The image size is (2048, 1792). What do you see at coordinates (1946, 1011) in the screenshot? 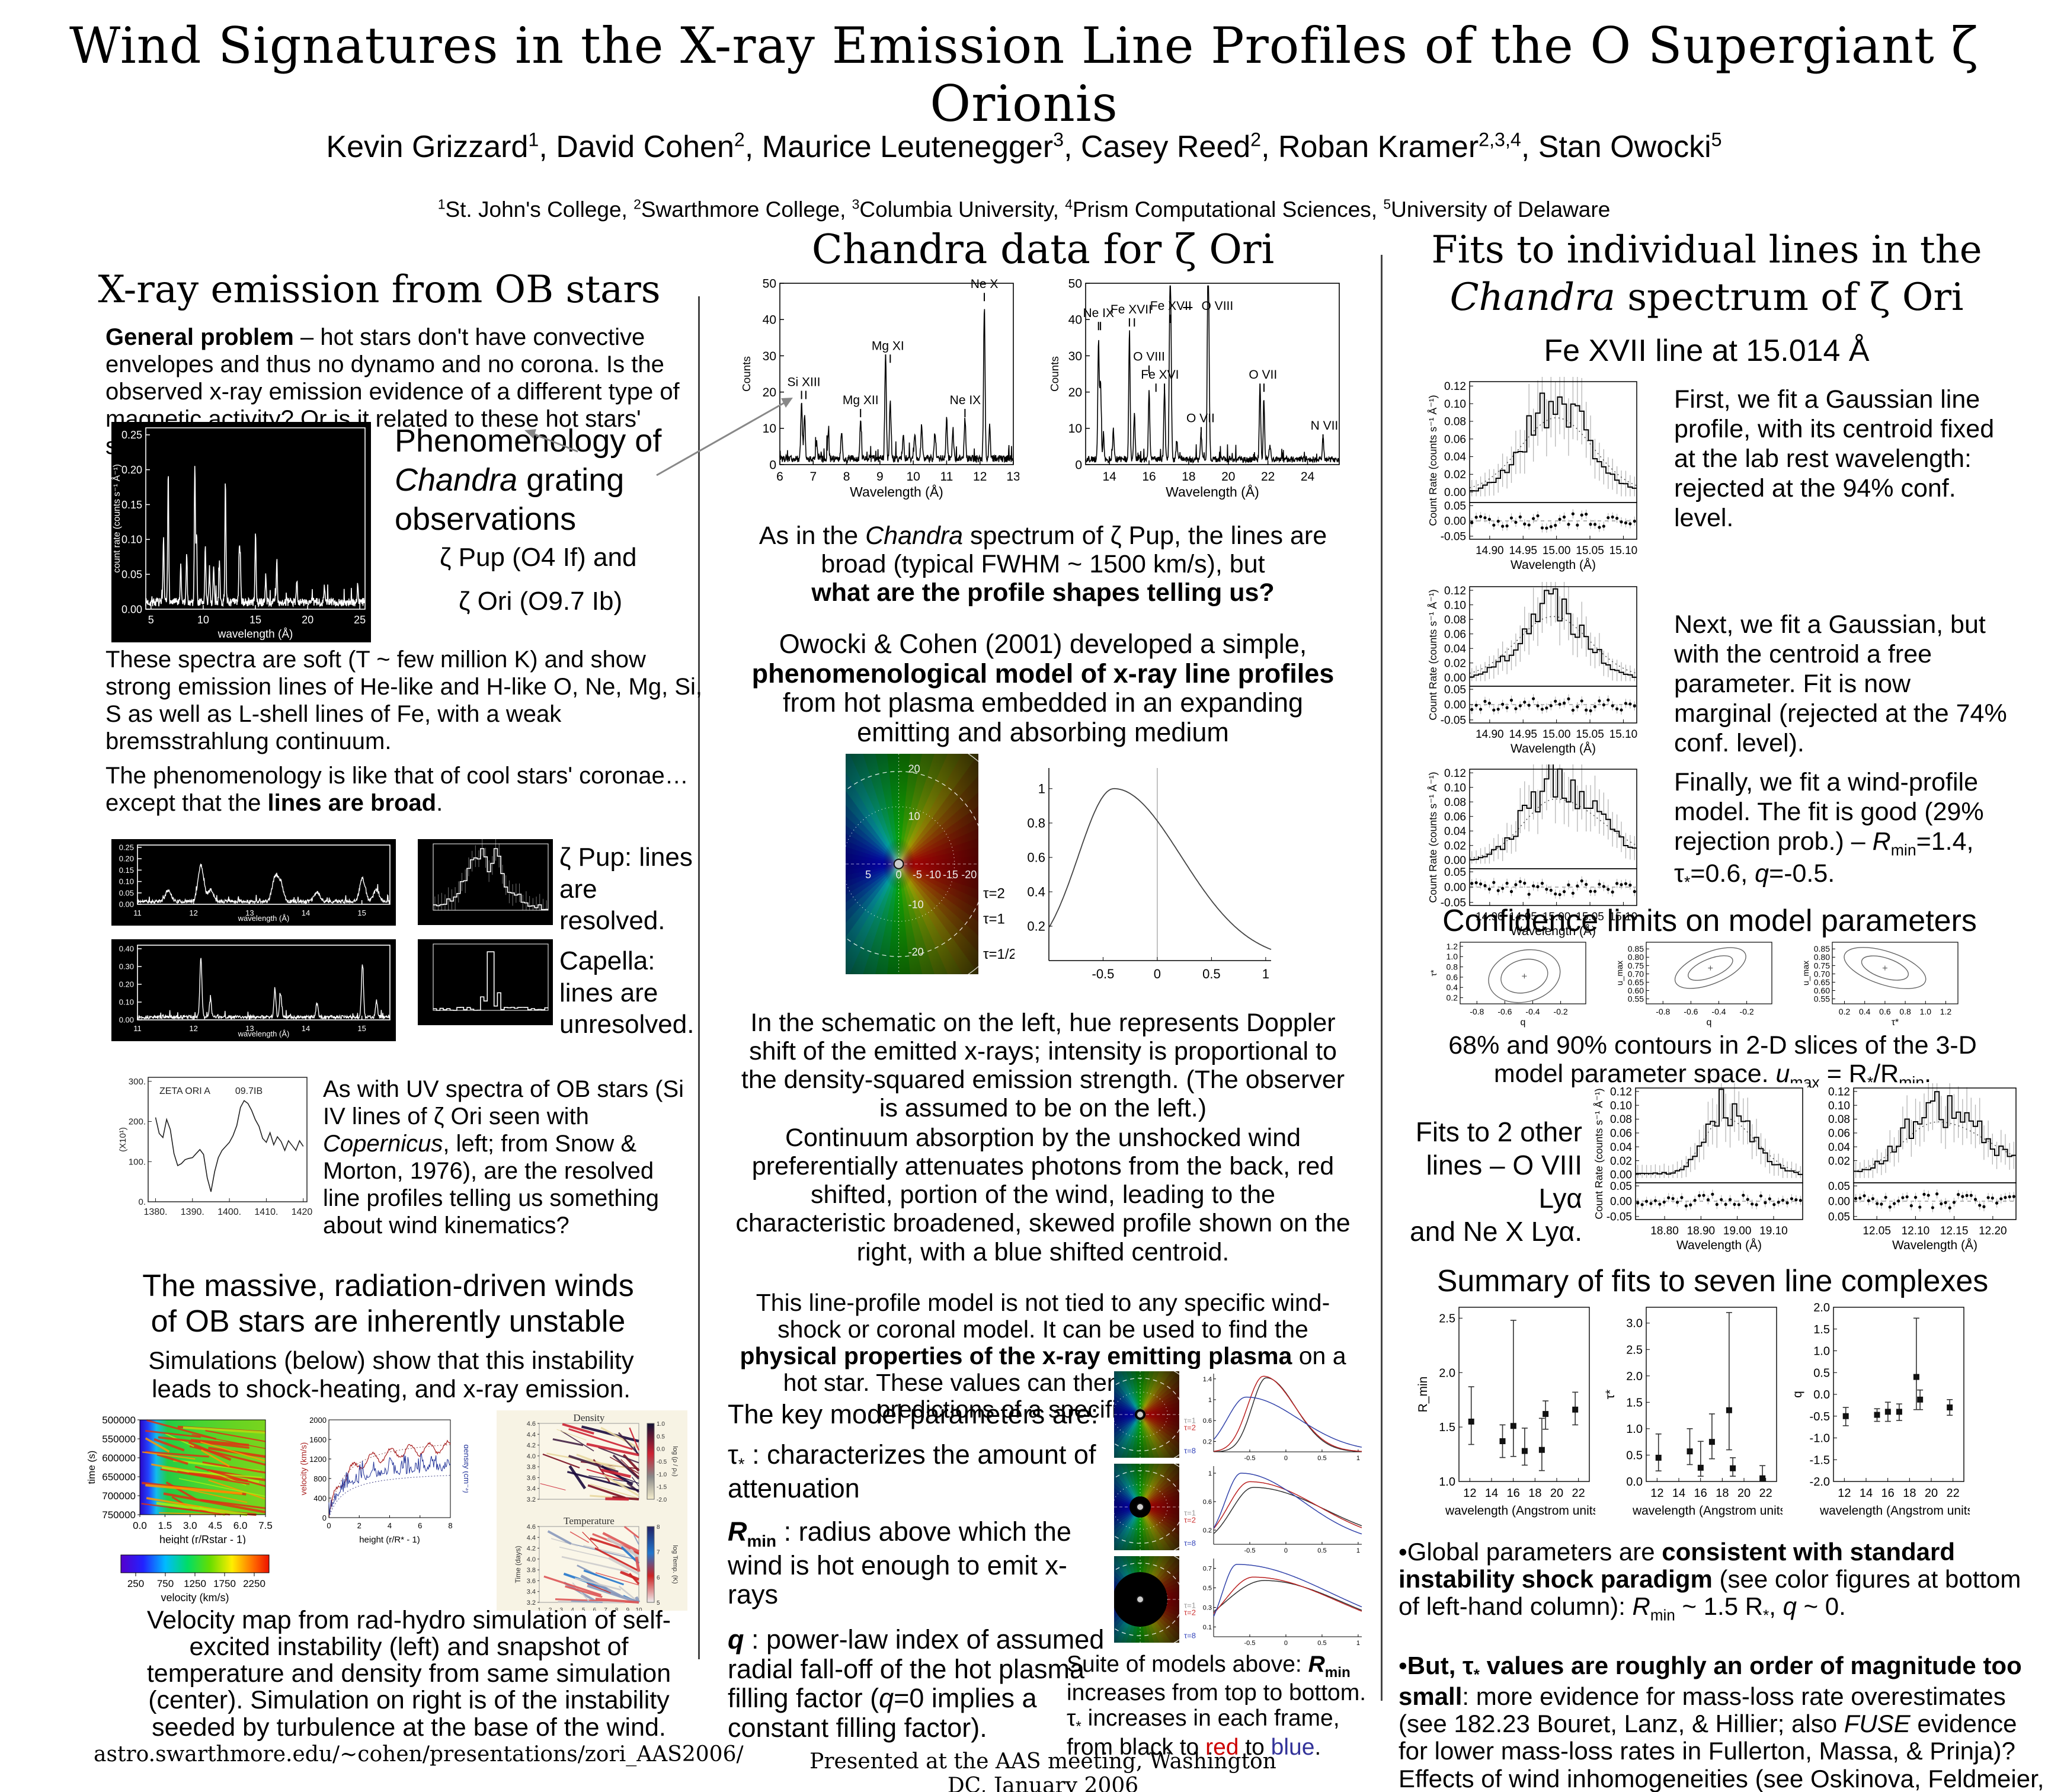
I see `tick-label: 1.2` at bounding box center [1946, 1011].